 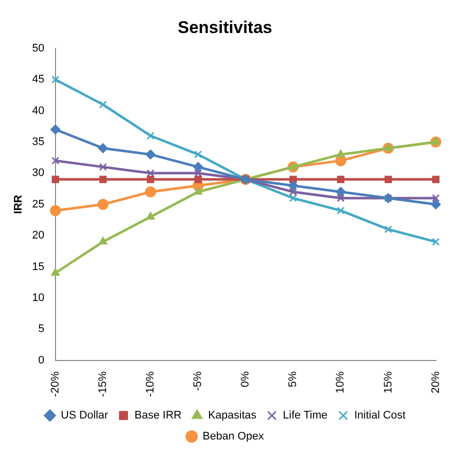 I want to click on x-tick-label: -20%, so click(x=55, y=384).